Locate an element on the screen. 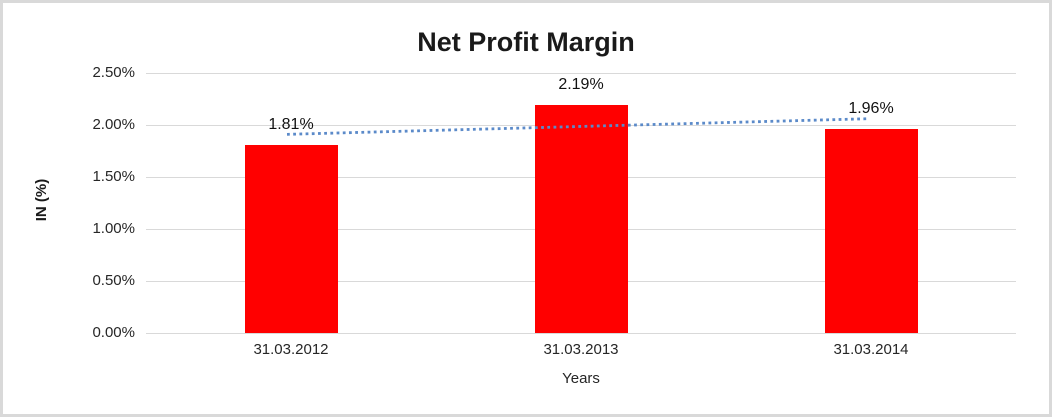 The width and height of the screenshot is (1052, 417). bar-value-label: 2.19% is located at coordinates (581, 85).